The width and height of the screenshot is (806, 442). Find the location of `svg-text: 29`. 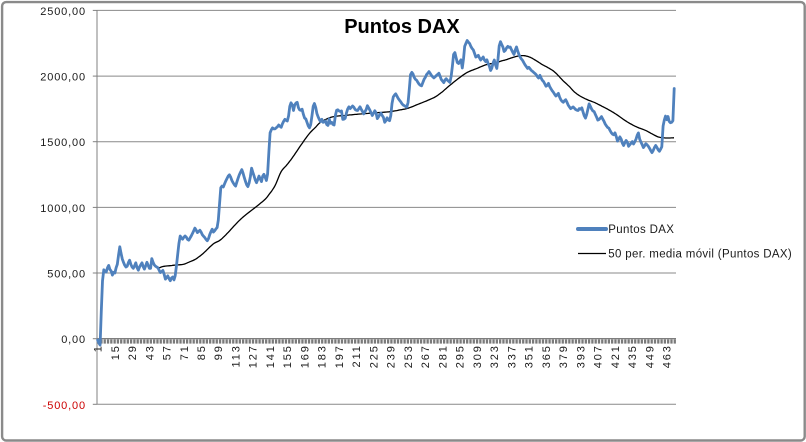

svg-text: 29 is located at coordinates (133, 352).